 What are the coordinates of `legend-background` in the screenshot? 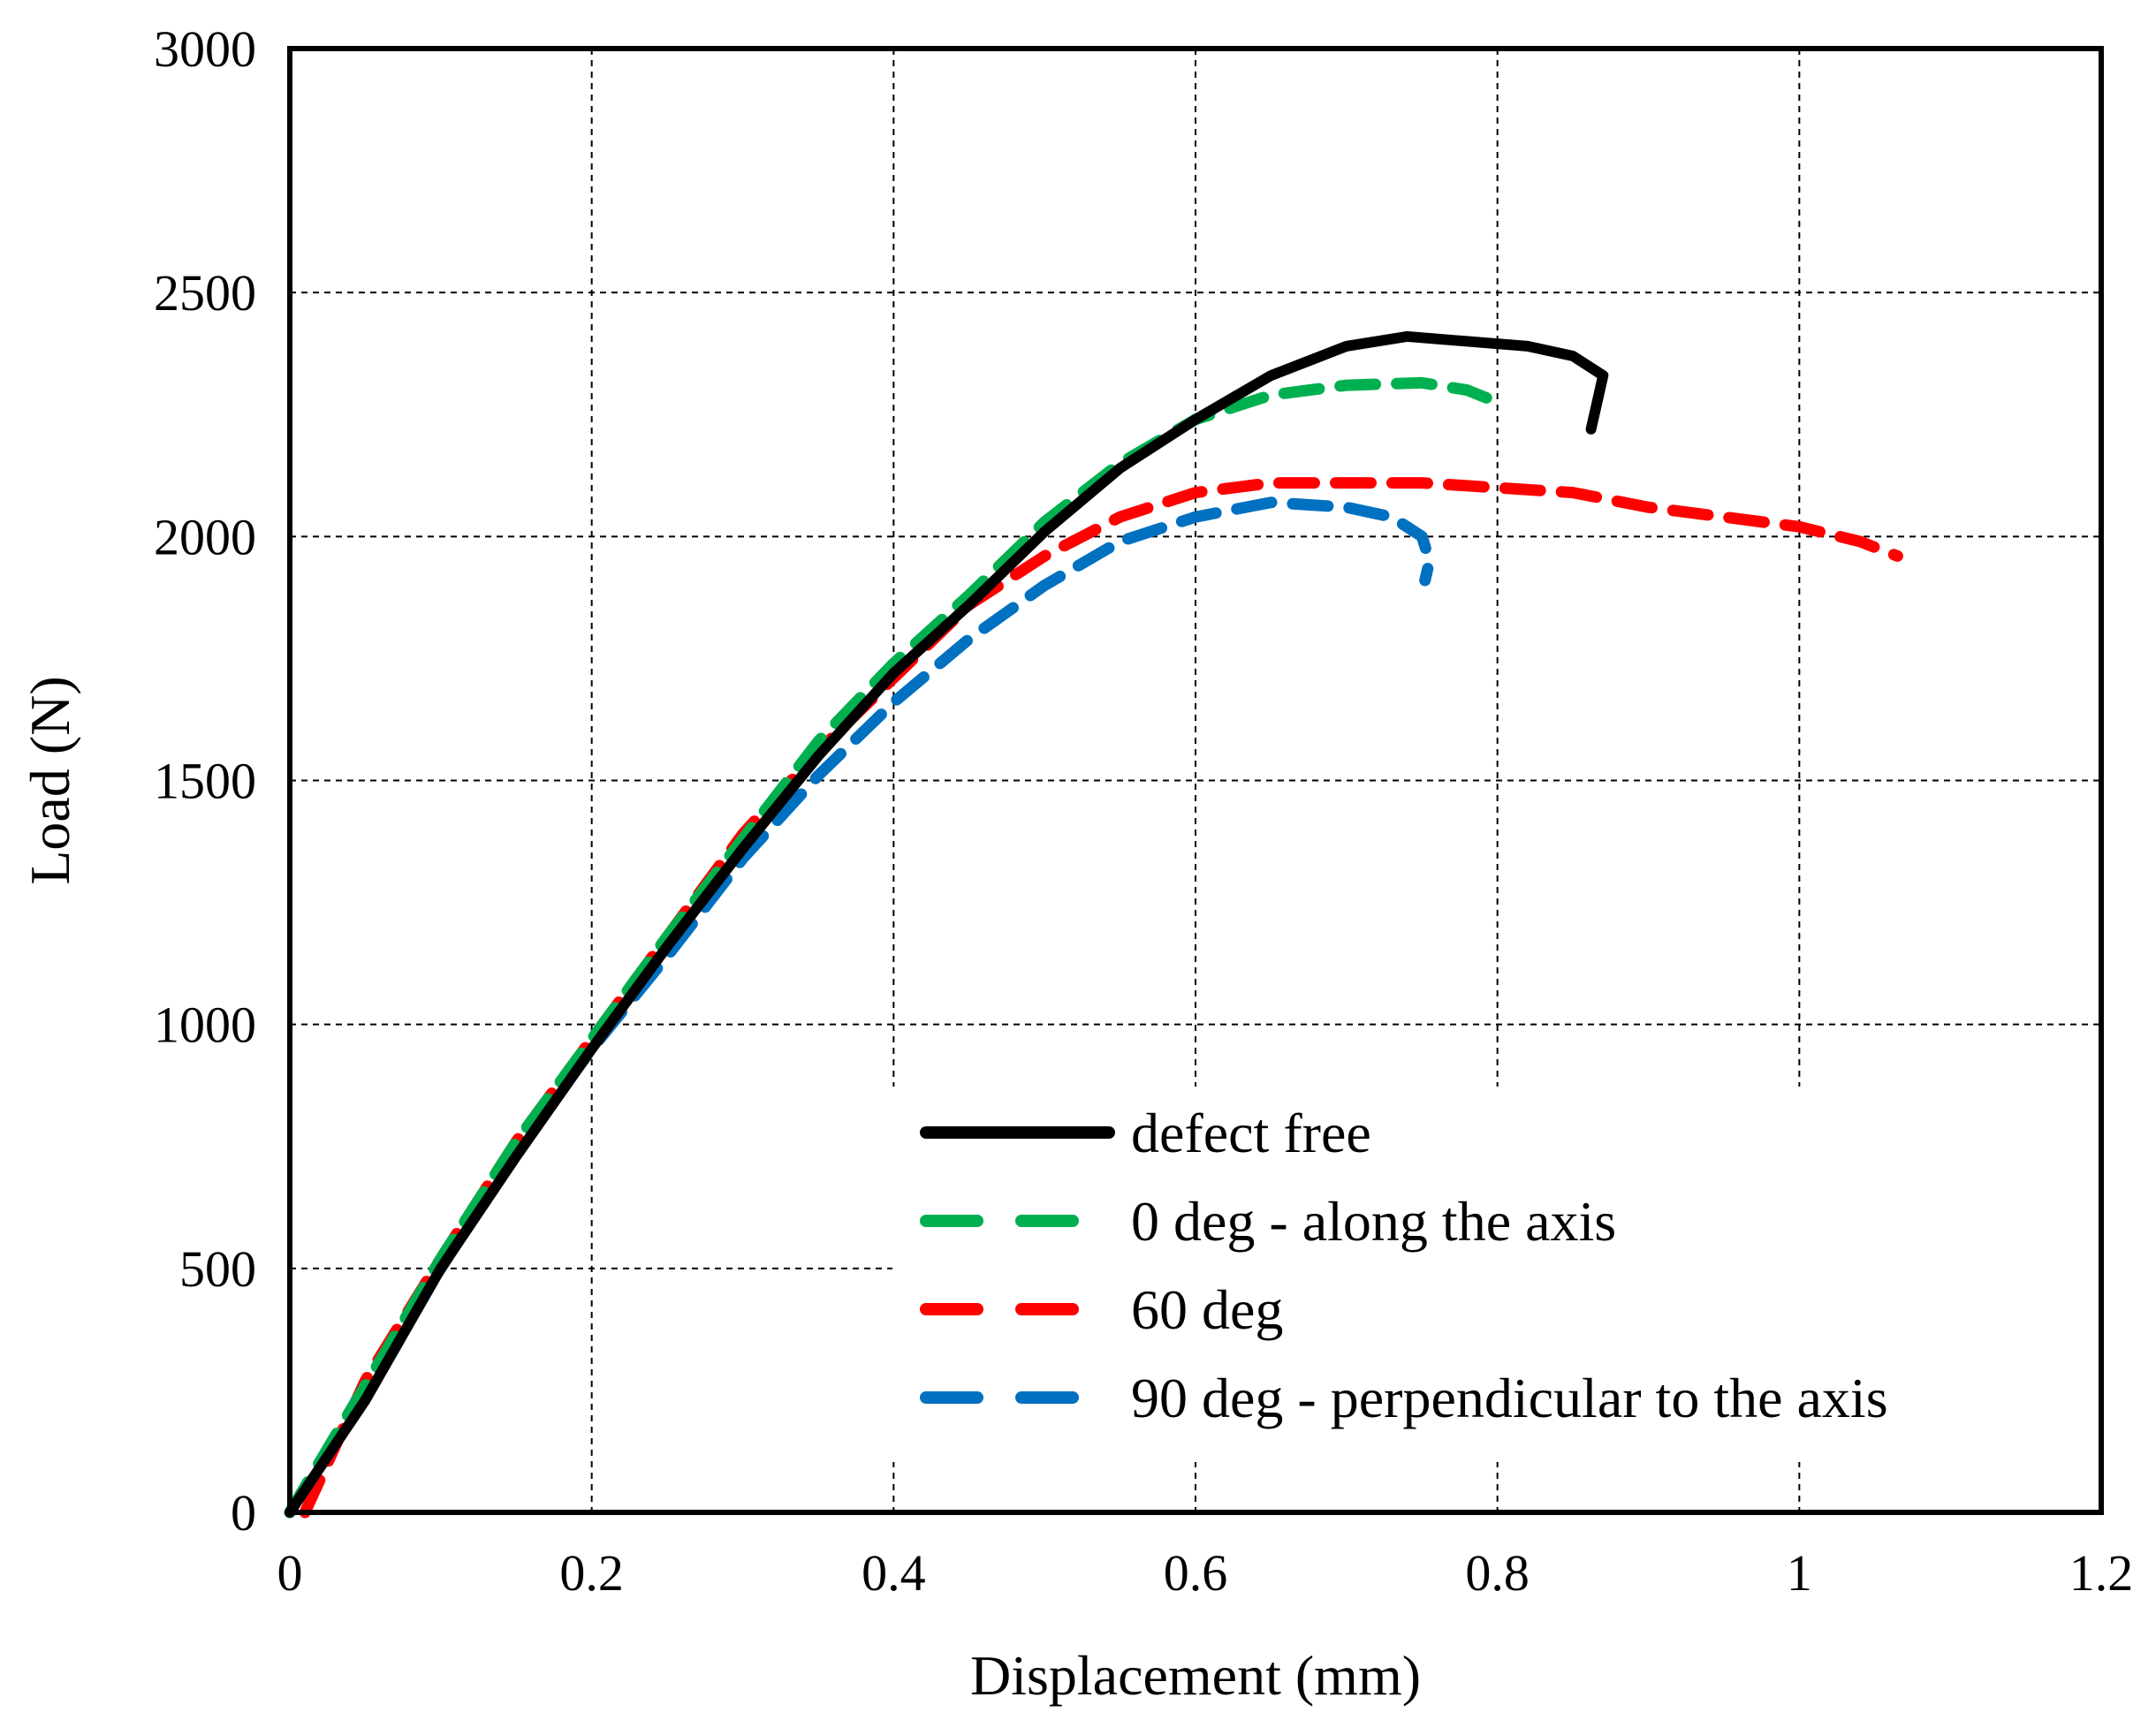 It's located at (1495, 1274).